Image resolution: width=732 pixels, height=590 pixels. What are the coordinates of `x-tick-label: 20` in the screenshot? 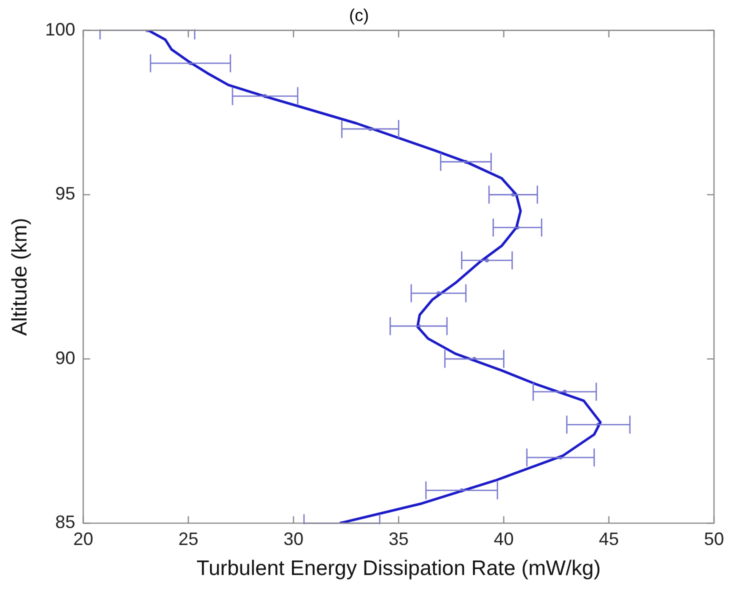 It's located at (83, 538).